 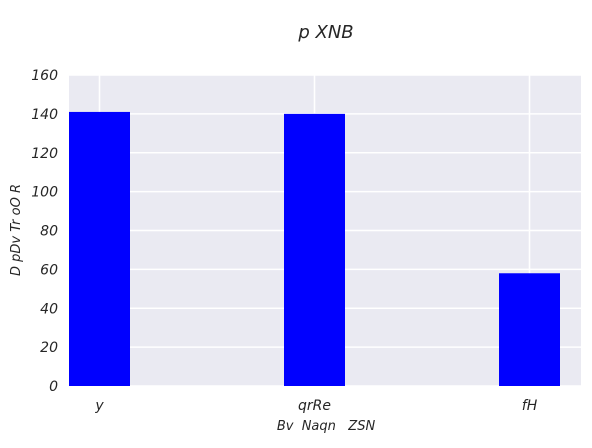 What do you see at coordinates (99, 249) in the screenshot?
I see `bar-y` at bounding box center [99, 249].